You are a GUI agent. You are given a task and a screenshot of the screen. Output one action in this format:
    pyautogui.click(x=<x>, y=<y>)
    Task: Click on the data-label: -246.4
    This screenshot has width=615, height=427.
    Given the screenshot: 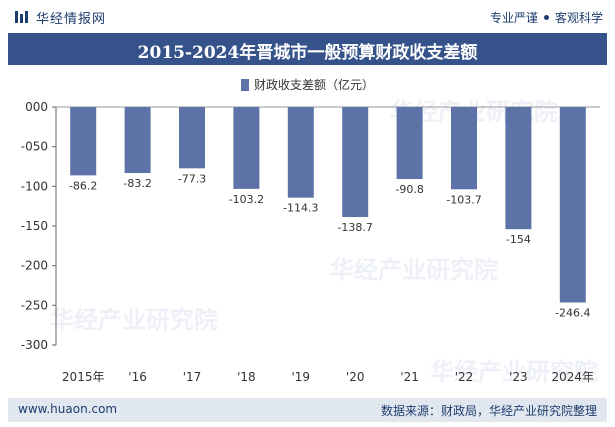 What is the action you would take?
    pyautogui.click(x=572, y=312)
    